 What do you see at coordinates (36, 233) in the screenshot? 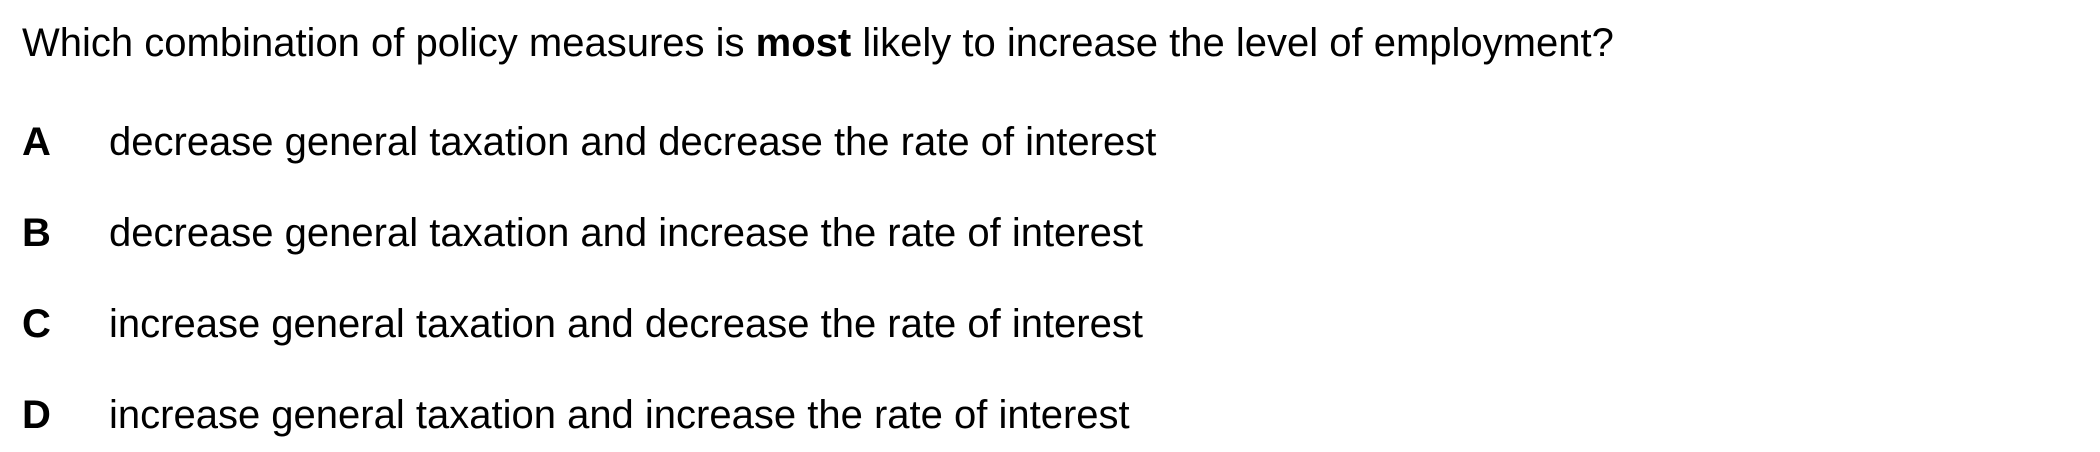
I see `option-letter: B` at bounding box center [36, 233].